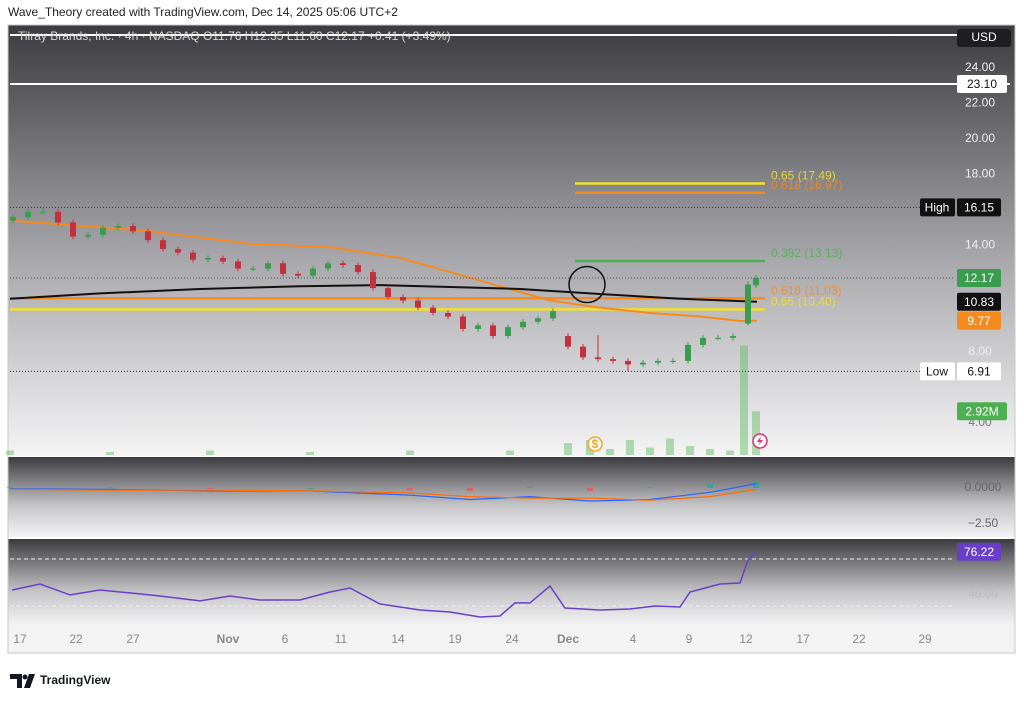 Image resolution: width=1024 pixels, height=707 pixels. What do you see at coordinates (980, 138) in the screenshot?
I see `y-tick-label: 20.00` at bounding box center [980, 138].